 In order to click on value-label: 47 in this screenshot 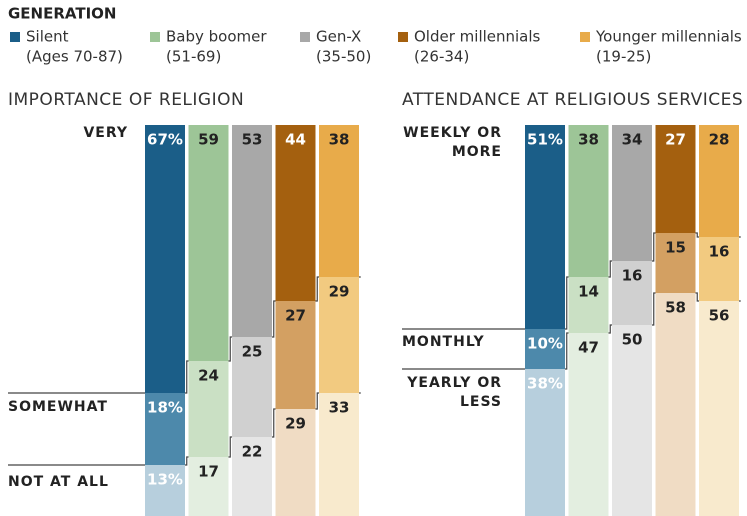, I will do `click(588, 348)`.